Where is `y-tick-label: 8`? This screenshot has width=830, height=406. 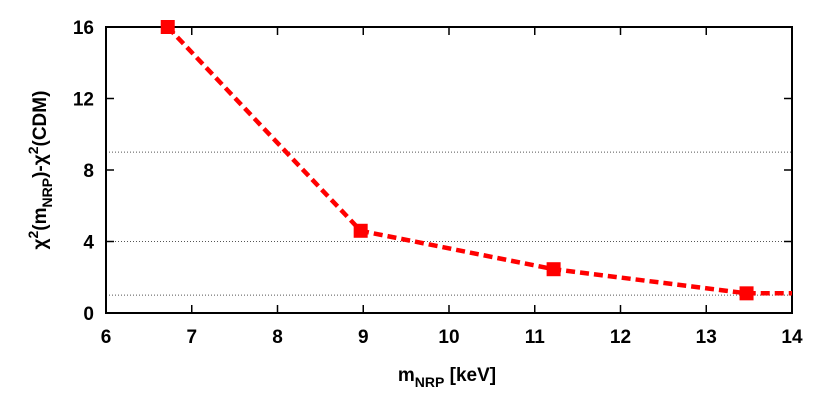
y-tick-label: 8 is located at coordinates (88, 171).